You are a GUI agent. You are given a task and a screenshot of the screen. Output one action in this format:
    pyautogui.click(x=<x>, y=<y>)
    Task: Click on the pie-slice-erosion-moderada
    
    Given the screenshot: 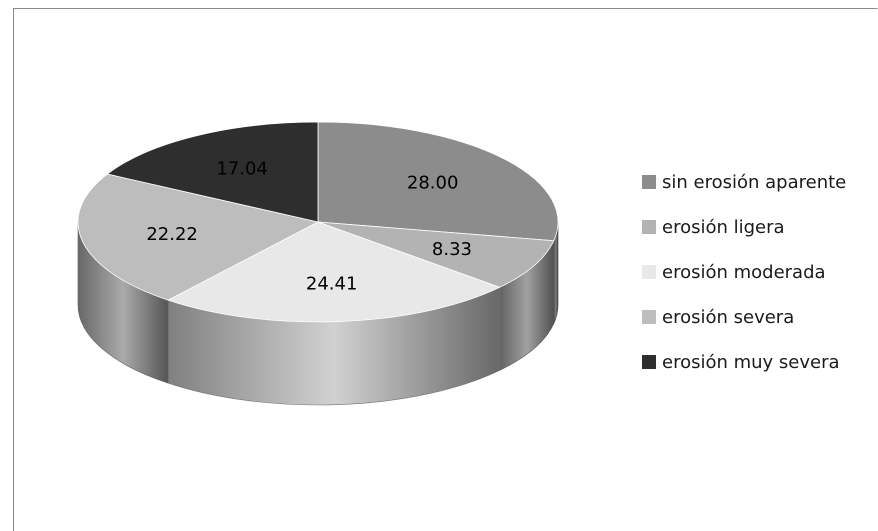 What is the action you would take?
    pyautogui.click(x=334, y=272)
    